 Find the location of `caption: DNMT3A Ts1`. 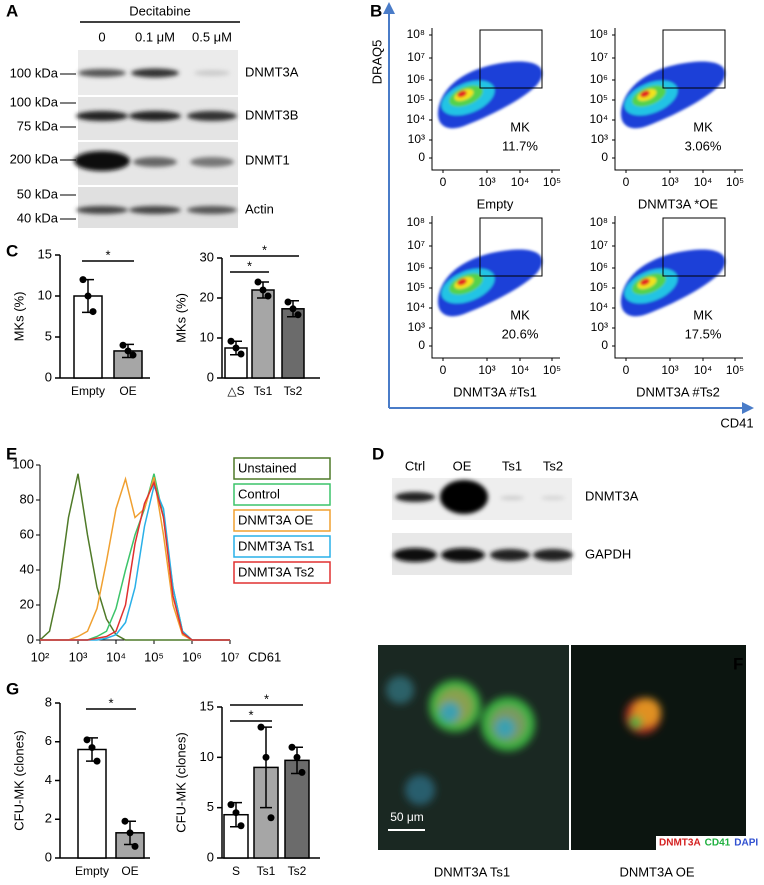

caption: DNMT3A Ts1 is located at coordinates (472, 871).